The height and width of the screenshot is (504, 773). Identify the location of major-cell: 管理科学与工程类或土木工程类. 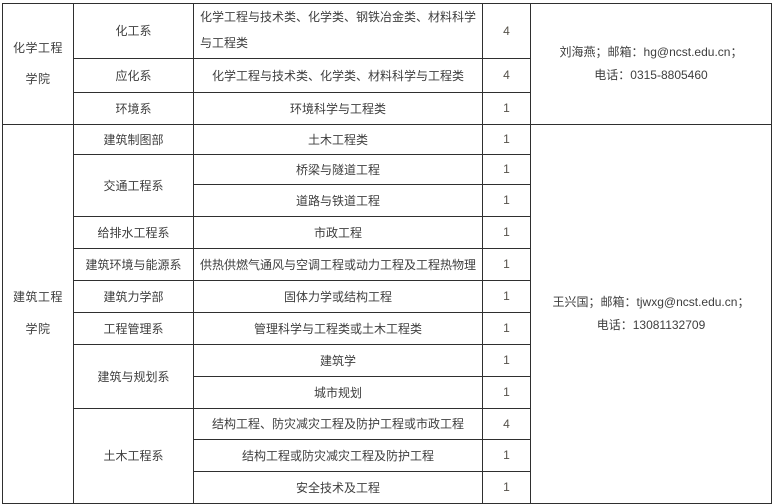
(338, 328).